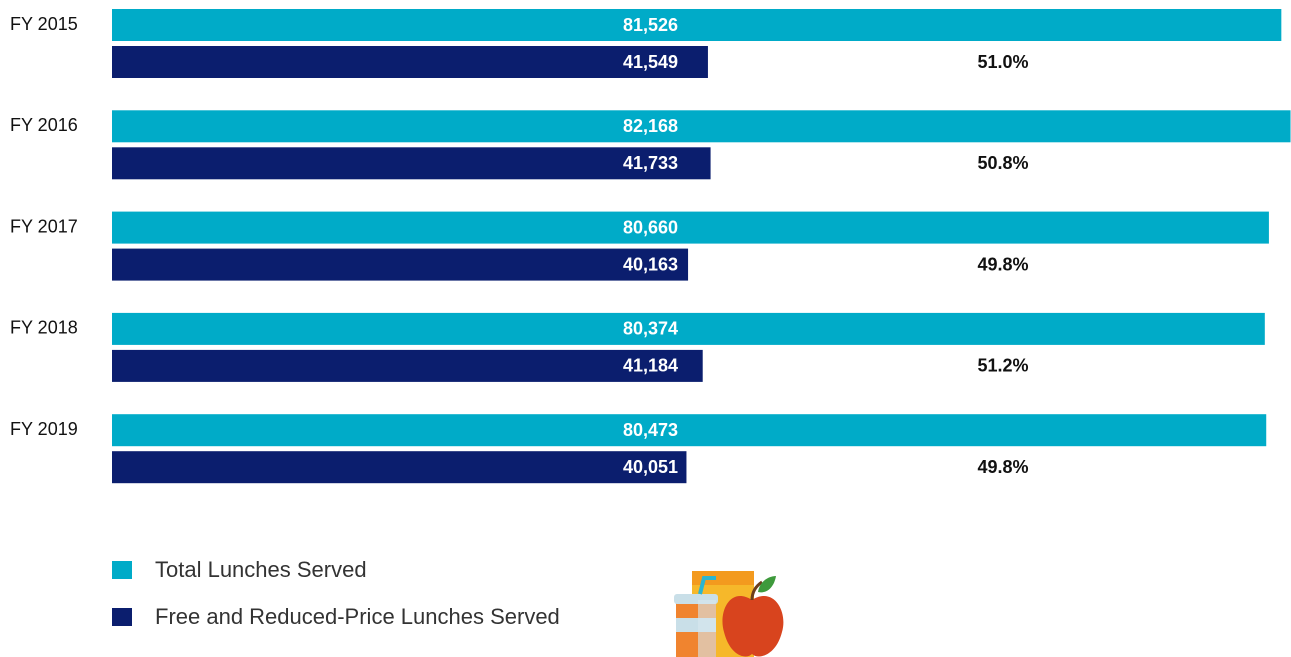  Describe the element at coordinates (650, 25) in the screenshot. I see `value-label: 81,526` at that location.